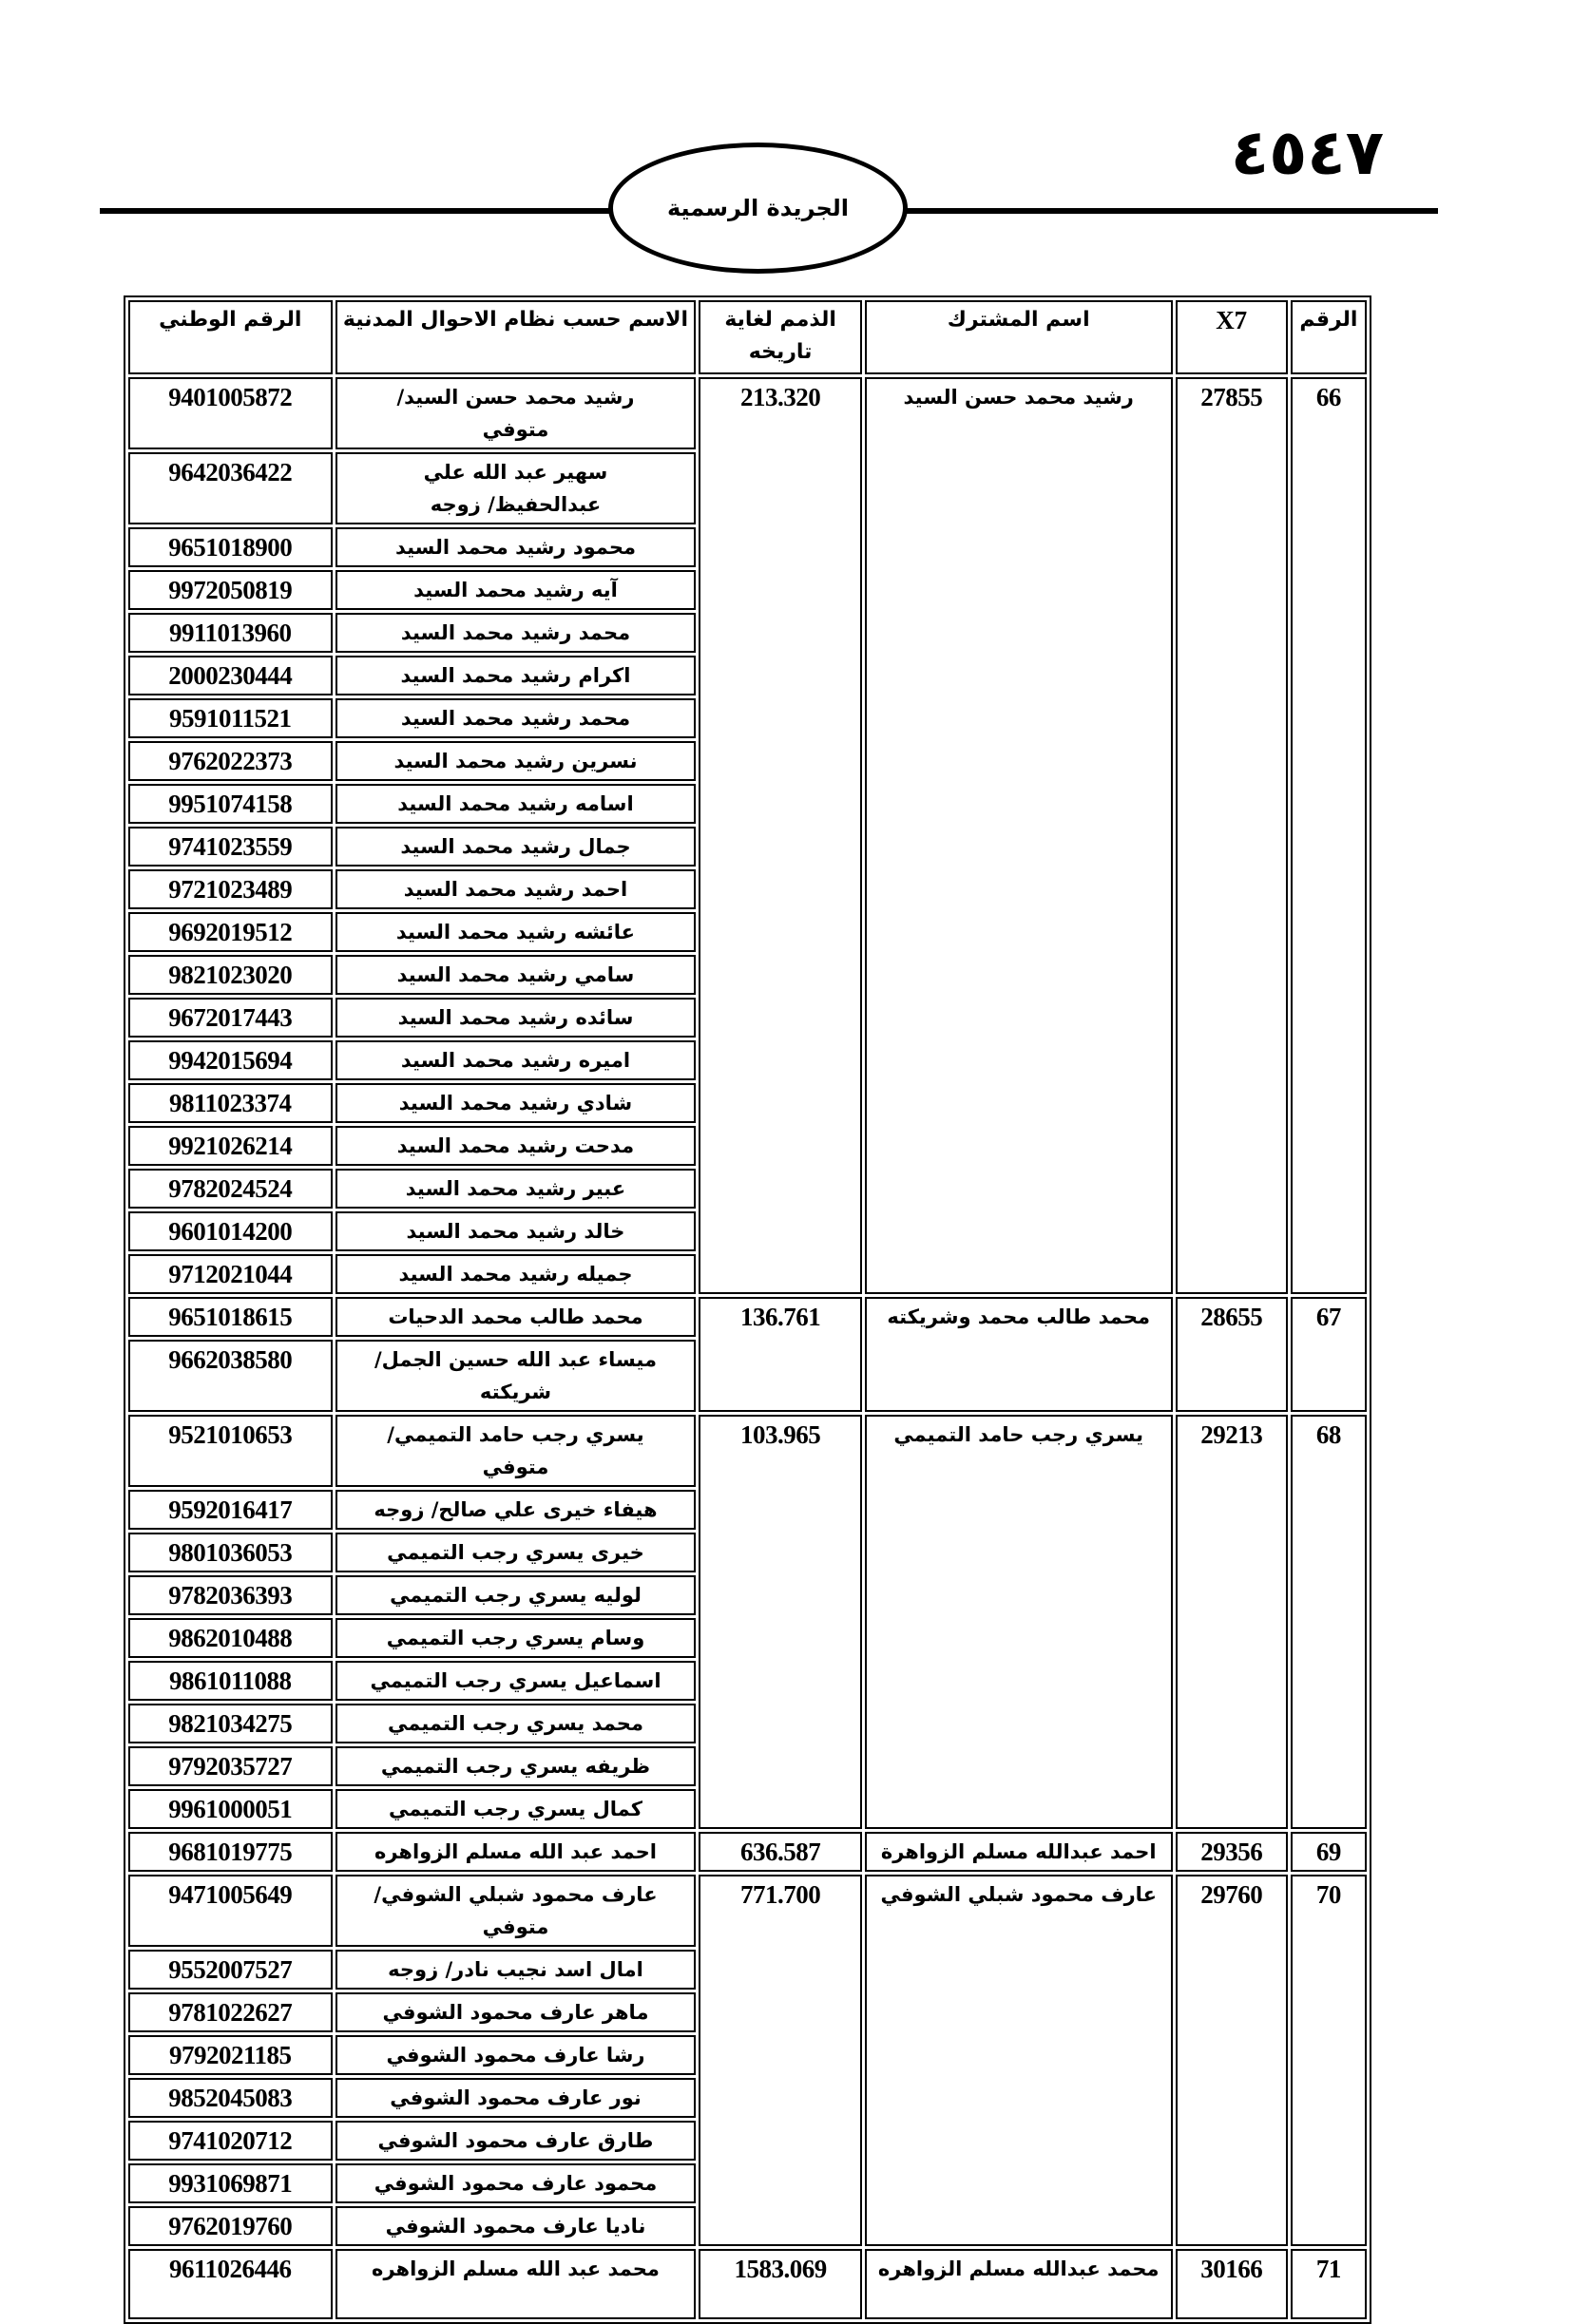 The height and width of the screenshot is (2324, 1572). I want to click on table-row: عائشه رشيد محمد السيد 9692019512, so click(747, 932).